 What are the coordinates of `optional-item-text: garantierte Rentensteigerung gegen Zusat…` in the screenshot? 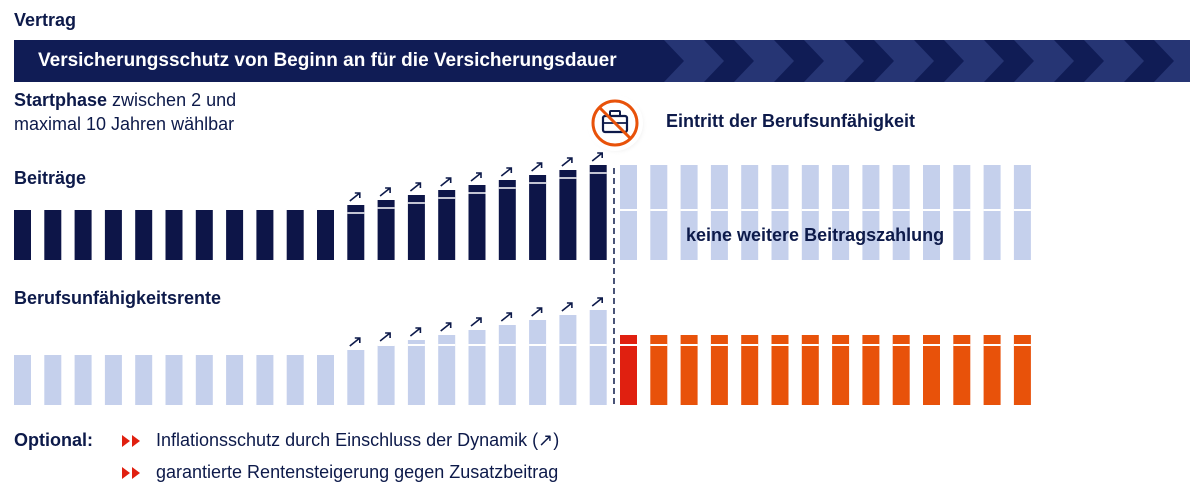 It's located at (357, 472).